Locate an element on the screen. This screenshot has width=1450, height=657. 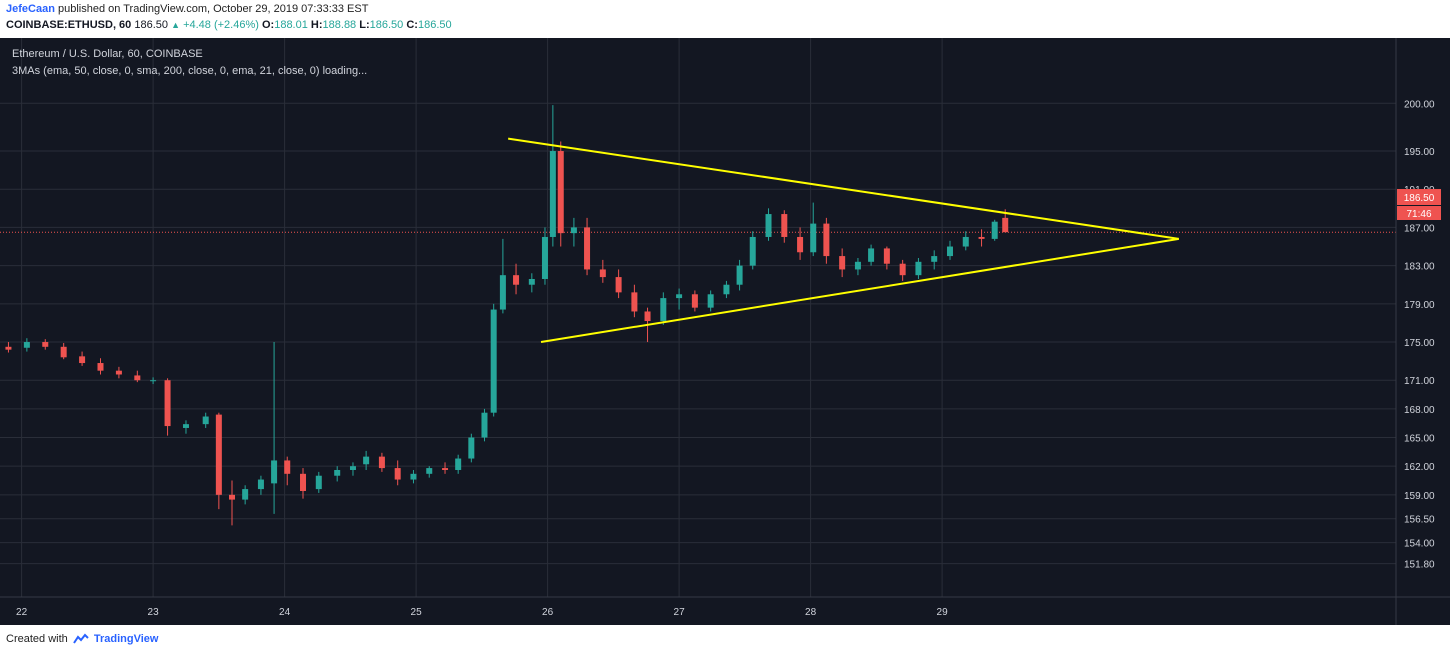
y-tick-label: 175.00 is located at coordinates (1419, 343).